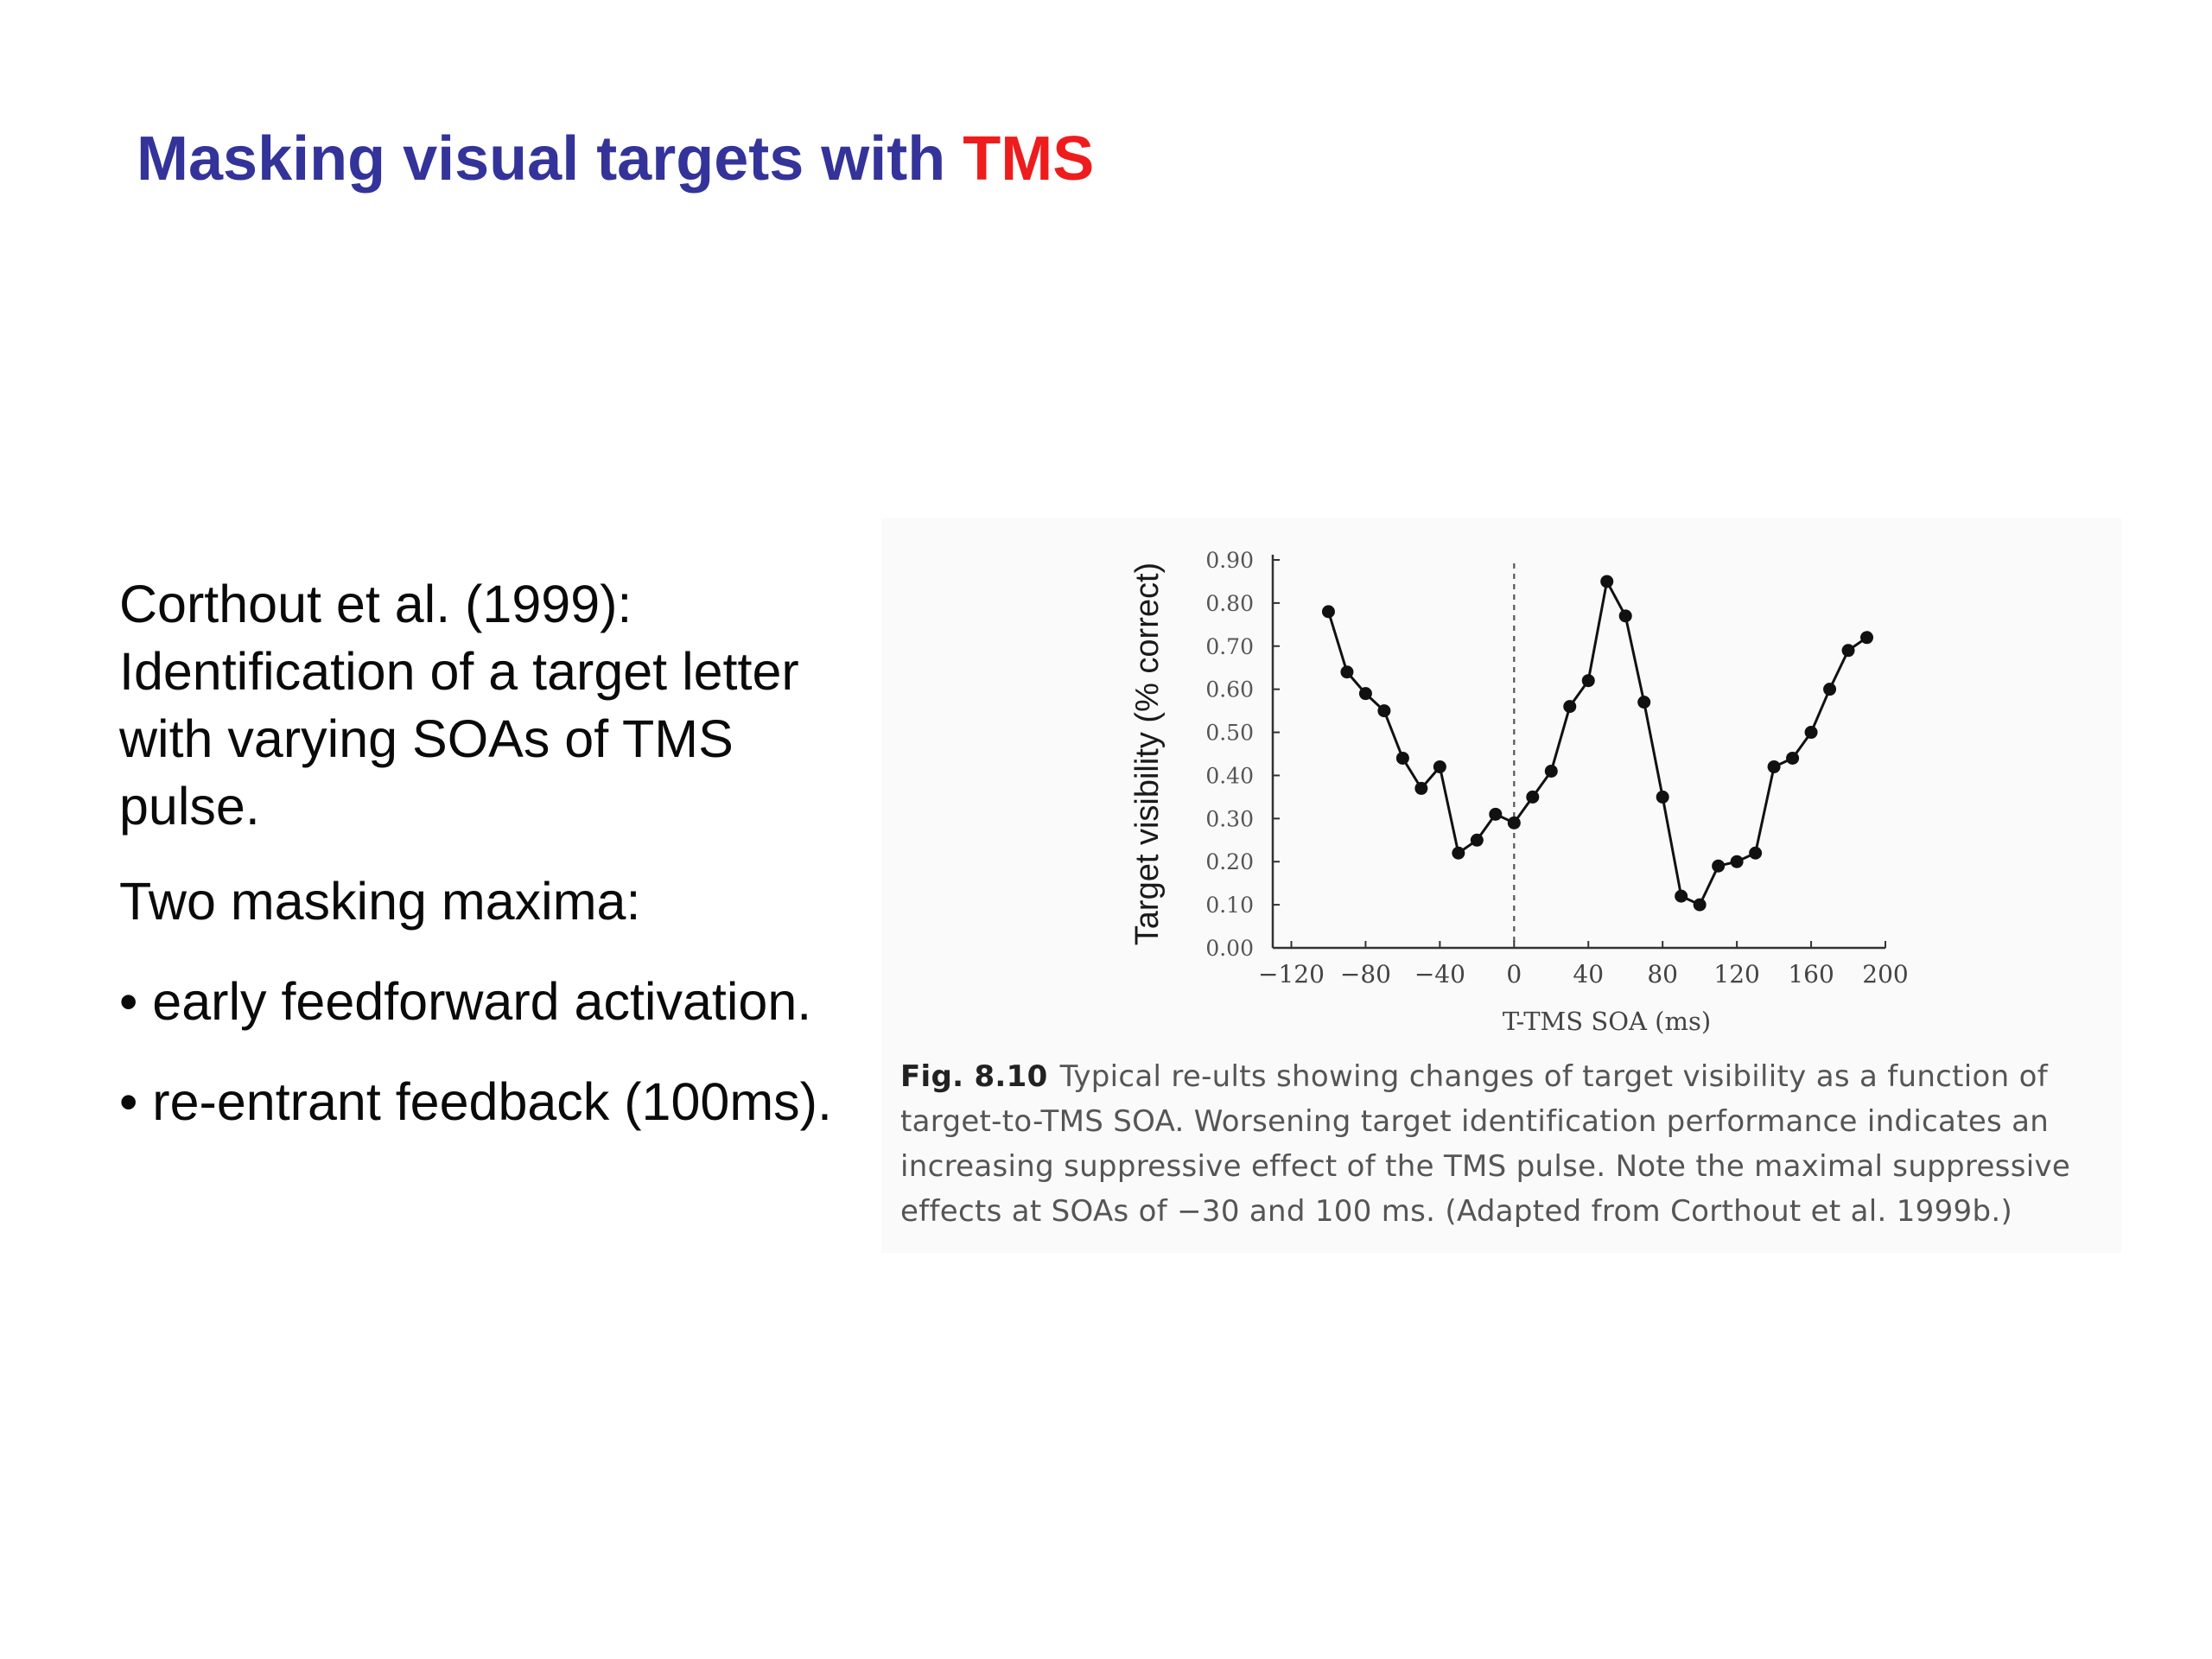 The image size is (2212, 1659). What do you see at coordinates (1365, 974) in the screenshot?
I see `x-tick-label: −80` at bounding box center [1365, 974].